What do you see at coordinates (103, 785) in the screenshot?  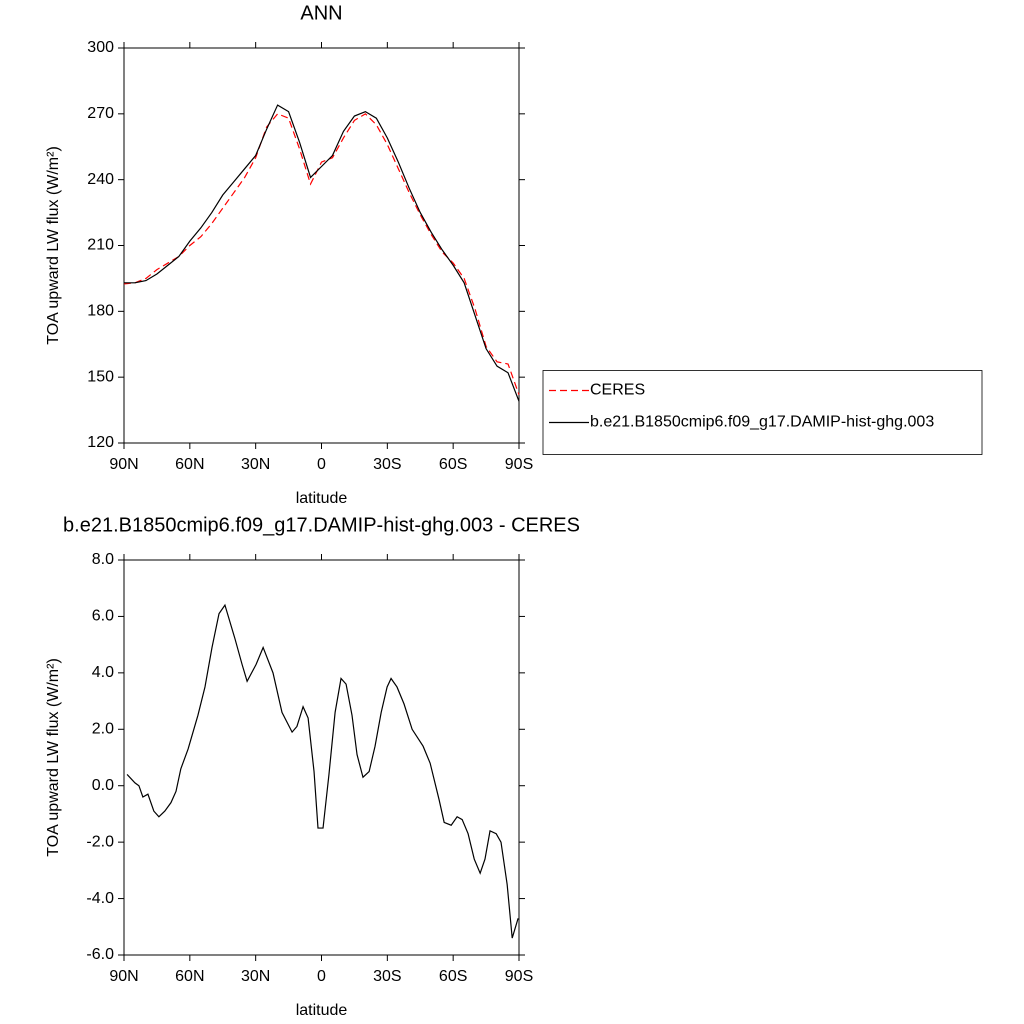 I see `y-tick-label: 0.0` at bounding box center [103, 785].